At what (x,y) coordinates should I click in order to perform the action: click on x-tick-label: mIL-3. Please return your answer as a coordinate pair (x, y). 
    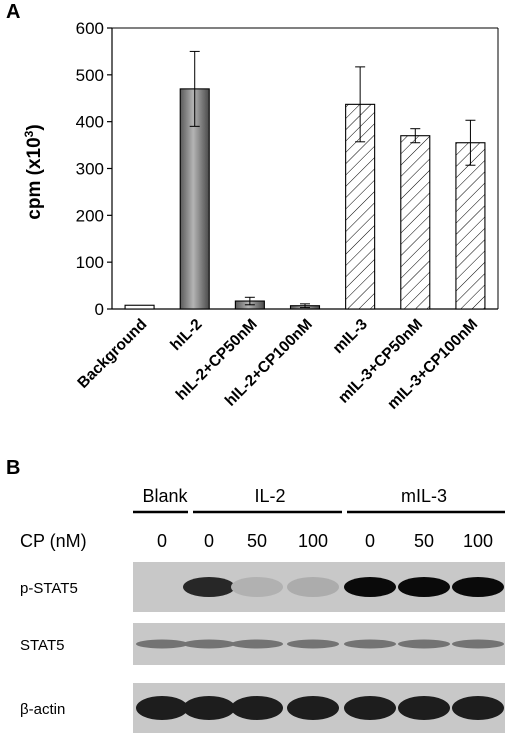
    Looking at the image, I should click on (351, 337).